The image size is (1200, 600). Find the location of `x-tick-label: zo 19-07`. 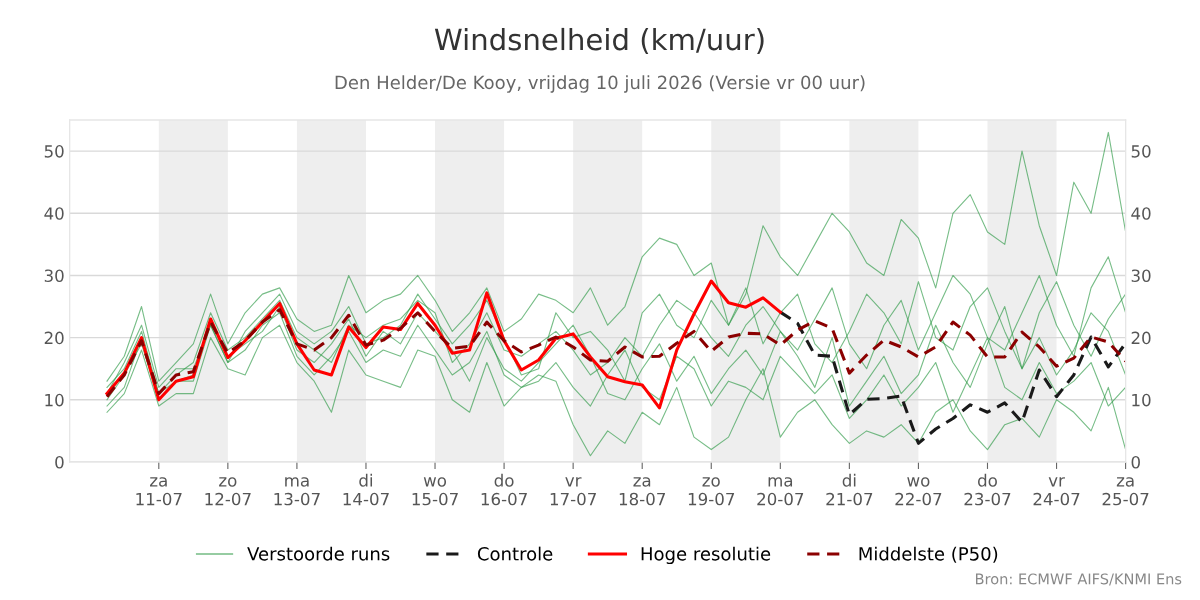

x-tick-label: zo 19-07 is located at coordinates (711, 491).